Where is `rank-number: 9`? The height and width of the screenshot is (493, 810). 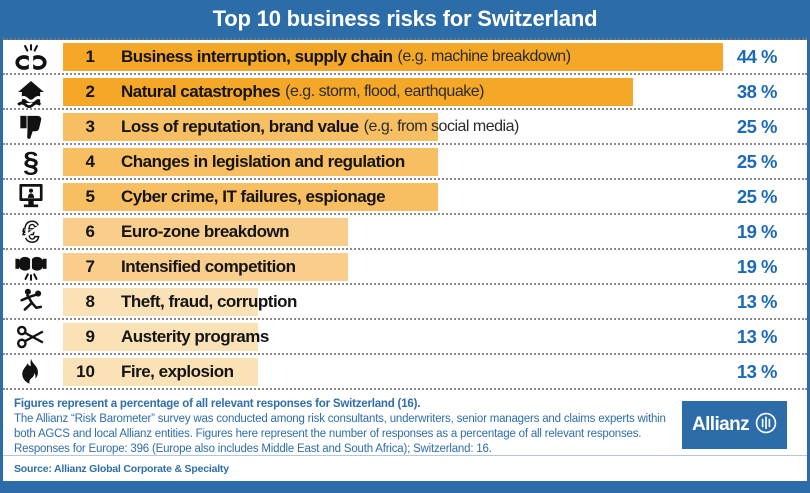 rank-number: 9 is located at coordinates (90, 336).